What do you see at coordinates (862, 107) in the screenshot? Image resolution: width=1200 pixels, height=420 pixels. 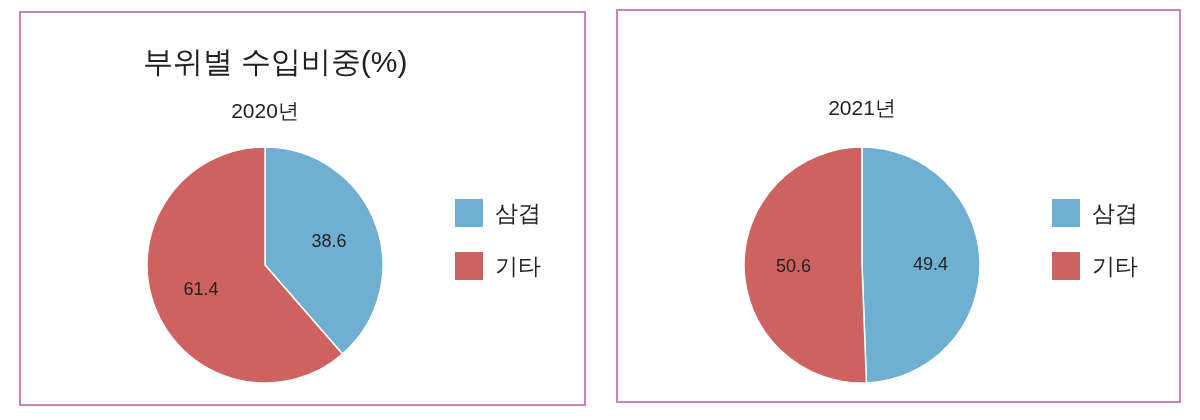 I see `chart-title: 2021년` at bounding box center [862, 107].